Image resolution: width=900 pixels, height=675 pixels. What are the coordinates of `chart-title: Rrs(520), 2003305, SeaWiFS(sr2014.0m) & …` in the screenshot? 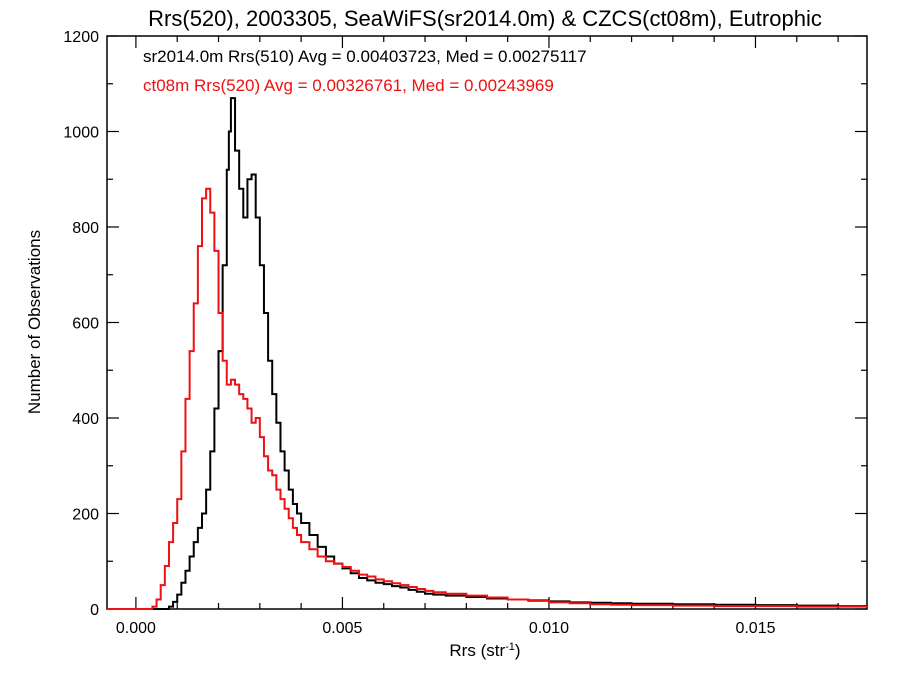 It's located at (485, 18).